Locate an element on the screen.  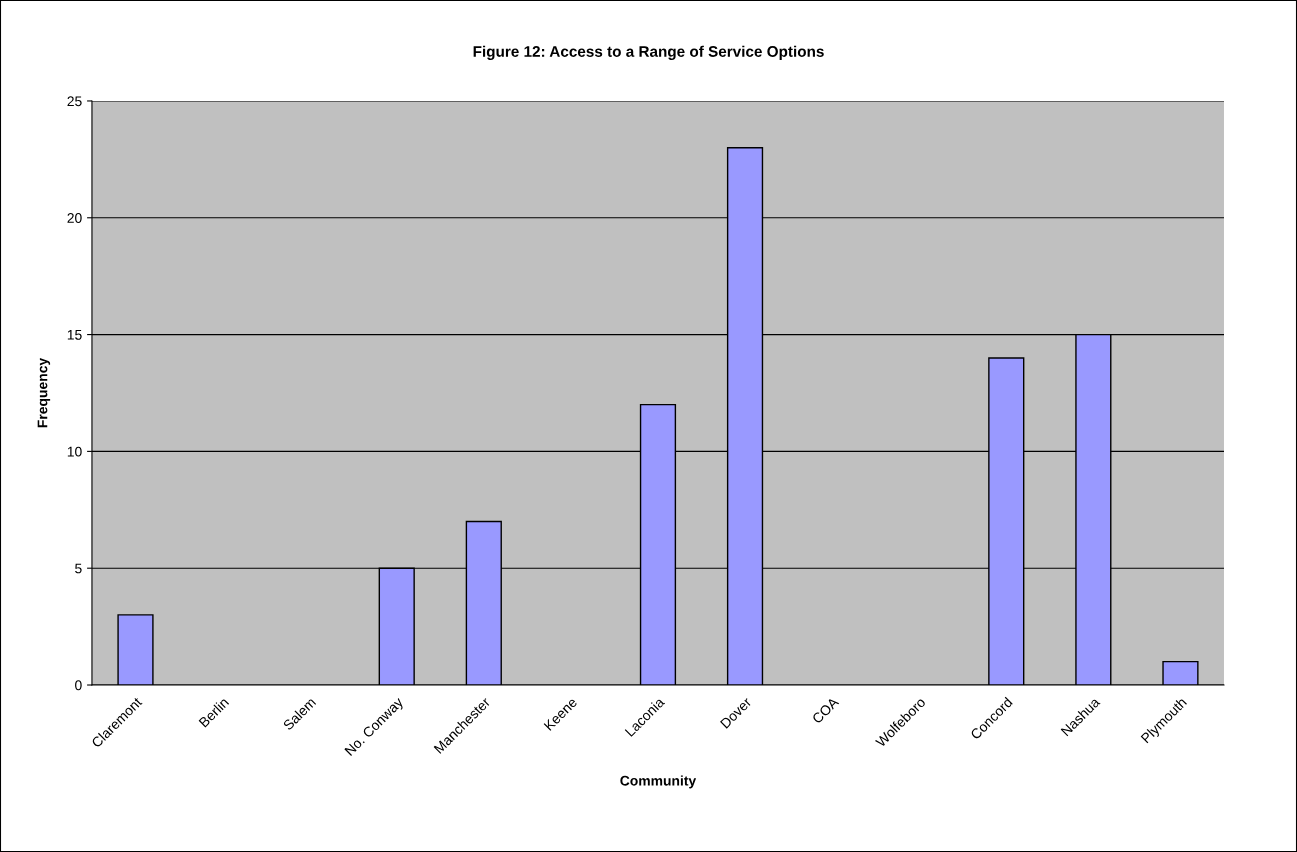
chart-title: Figure 12: Access to a Range of Service Options is located at coordinates (648, 52).